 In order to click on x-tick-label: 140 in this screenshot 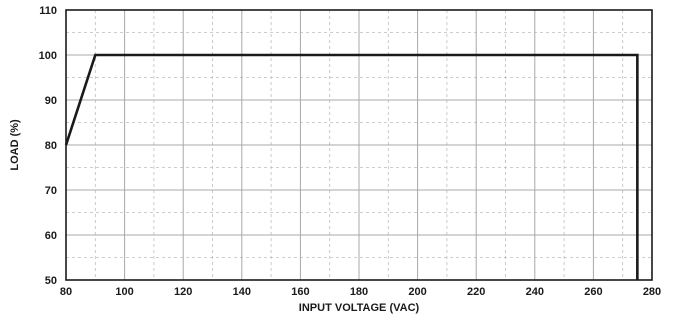, I will do `click(242, 292)`.